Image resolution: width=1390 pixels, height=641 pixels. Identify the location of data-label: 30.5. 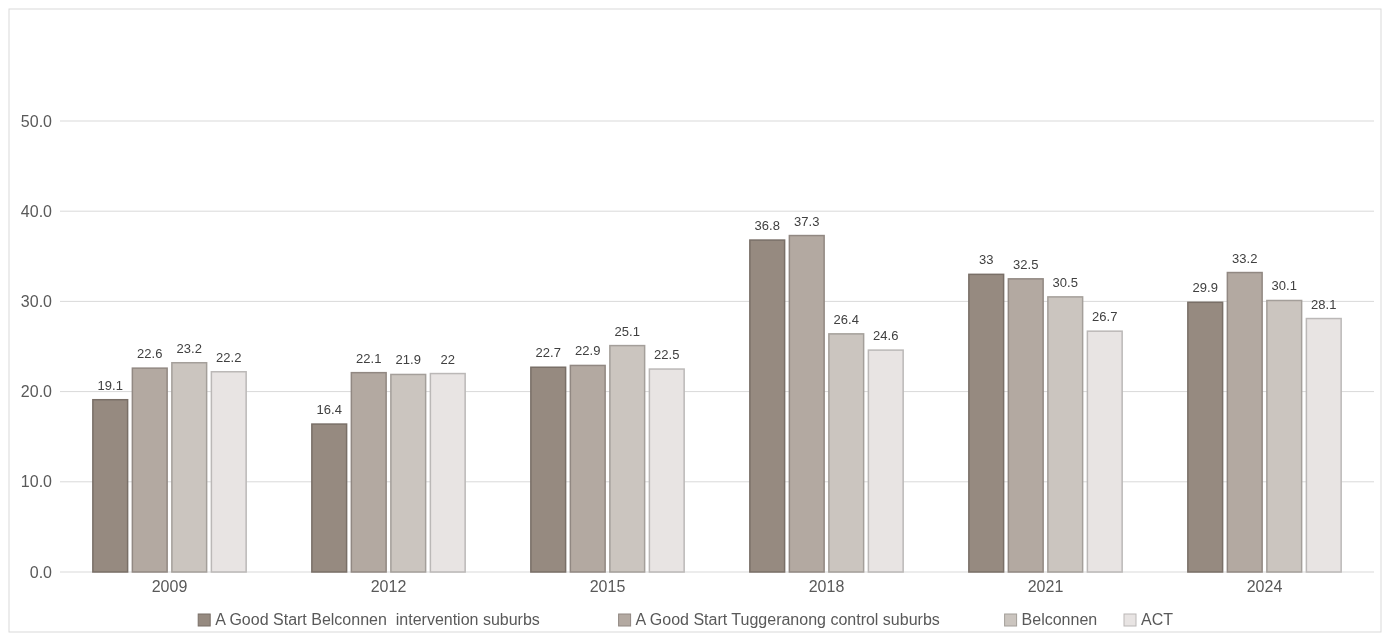
(1065, 282).